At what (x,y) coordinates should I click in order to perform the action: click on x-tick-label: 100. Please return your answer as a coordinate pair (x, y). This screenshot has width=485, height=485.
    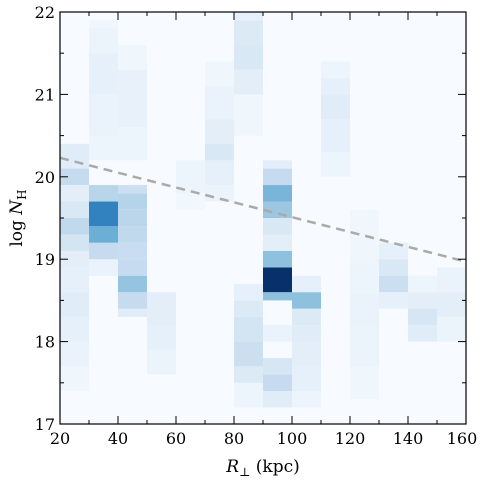
    Looking at the image, I should click on (292, 438).